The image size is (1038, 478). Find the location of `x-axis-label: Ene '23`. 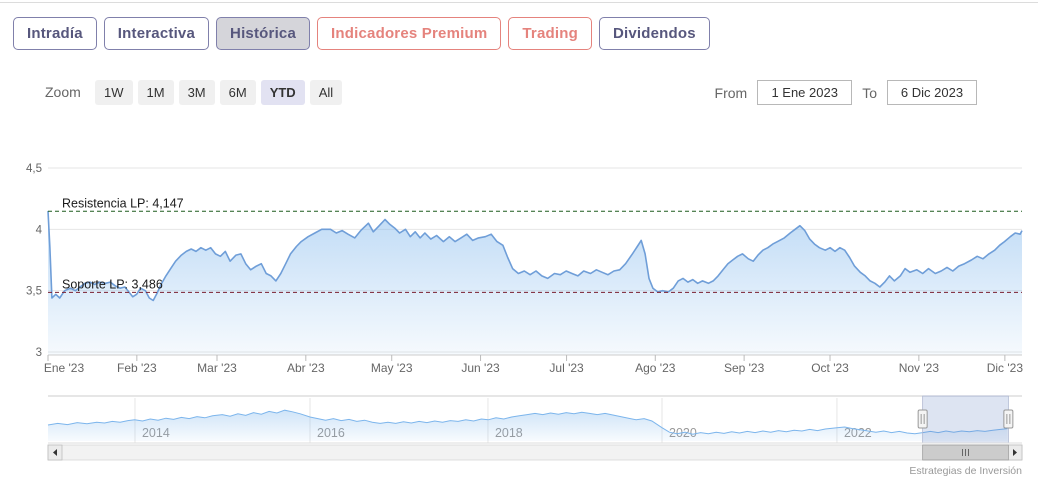

x-axis-label: Ene '23 is located at coordinates (64, 368).